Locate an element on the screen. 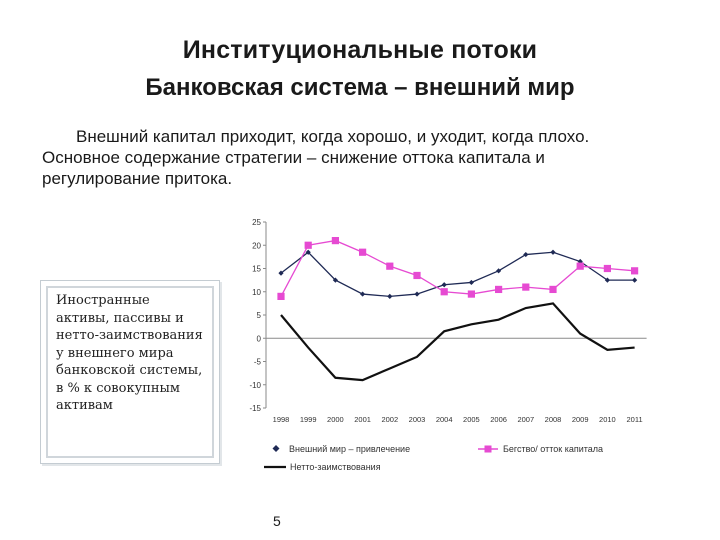 The image size is (720, 540). x-tick-label: 2002 is located at coordinates (389, 419).